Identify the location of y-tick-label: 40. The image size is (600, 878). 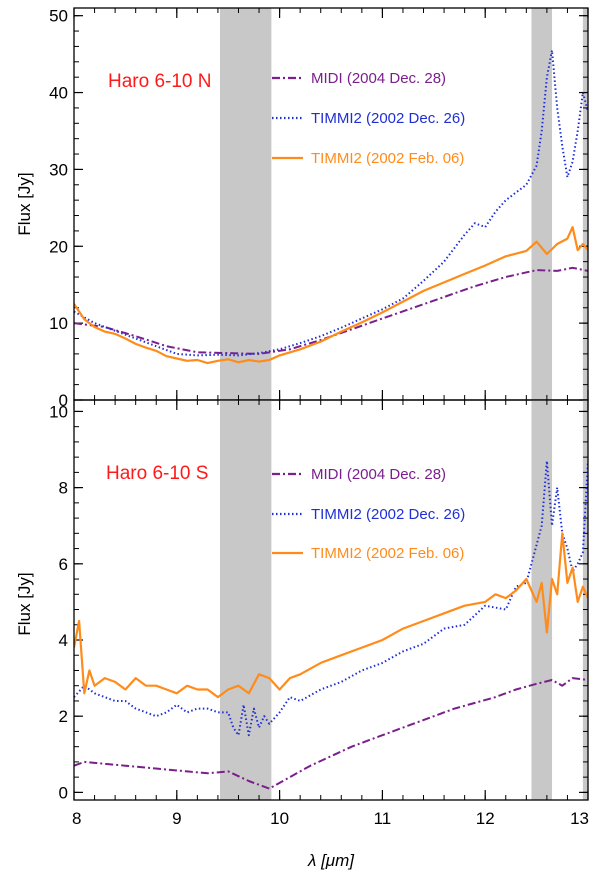
(58, 93).